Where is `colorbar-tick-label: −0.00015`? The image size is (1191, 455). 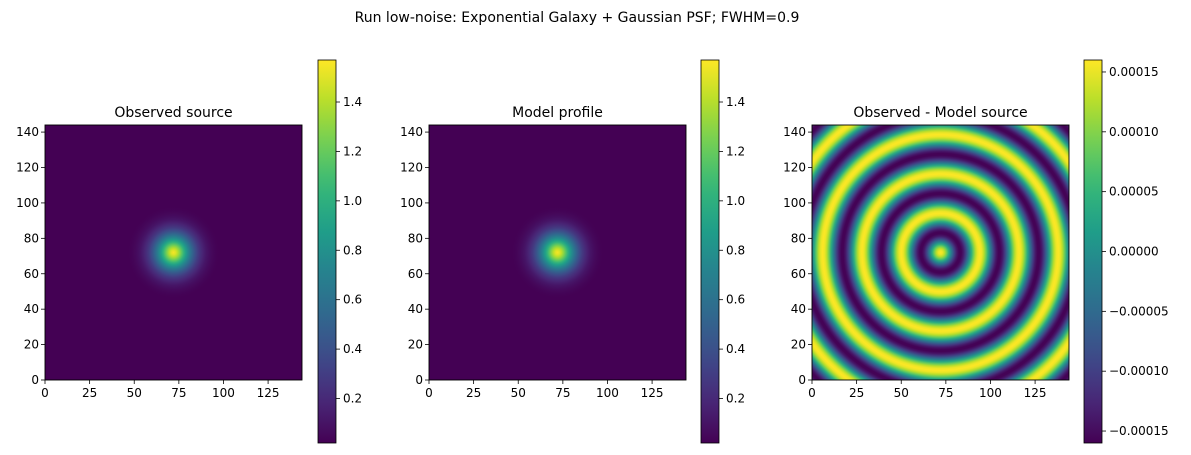 colorbar-tick-label: −0.00015 is located at coordinates (1139, 431).